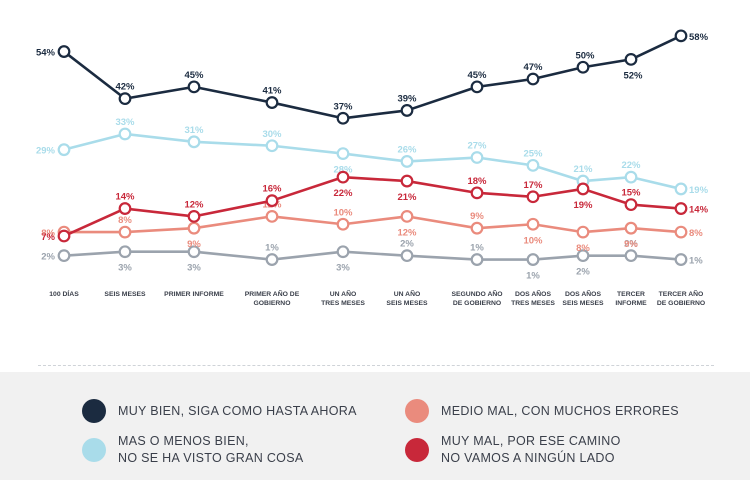 This screenshot has width=750, height=480. Describe the element at coordinates (46, 151) in the screenshot. I see `data-label: 29%` at that location.